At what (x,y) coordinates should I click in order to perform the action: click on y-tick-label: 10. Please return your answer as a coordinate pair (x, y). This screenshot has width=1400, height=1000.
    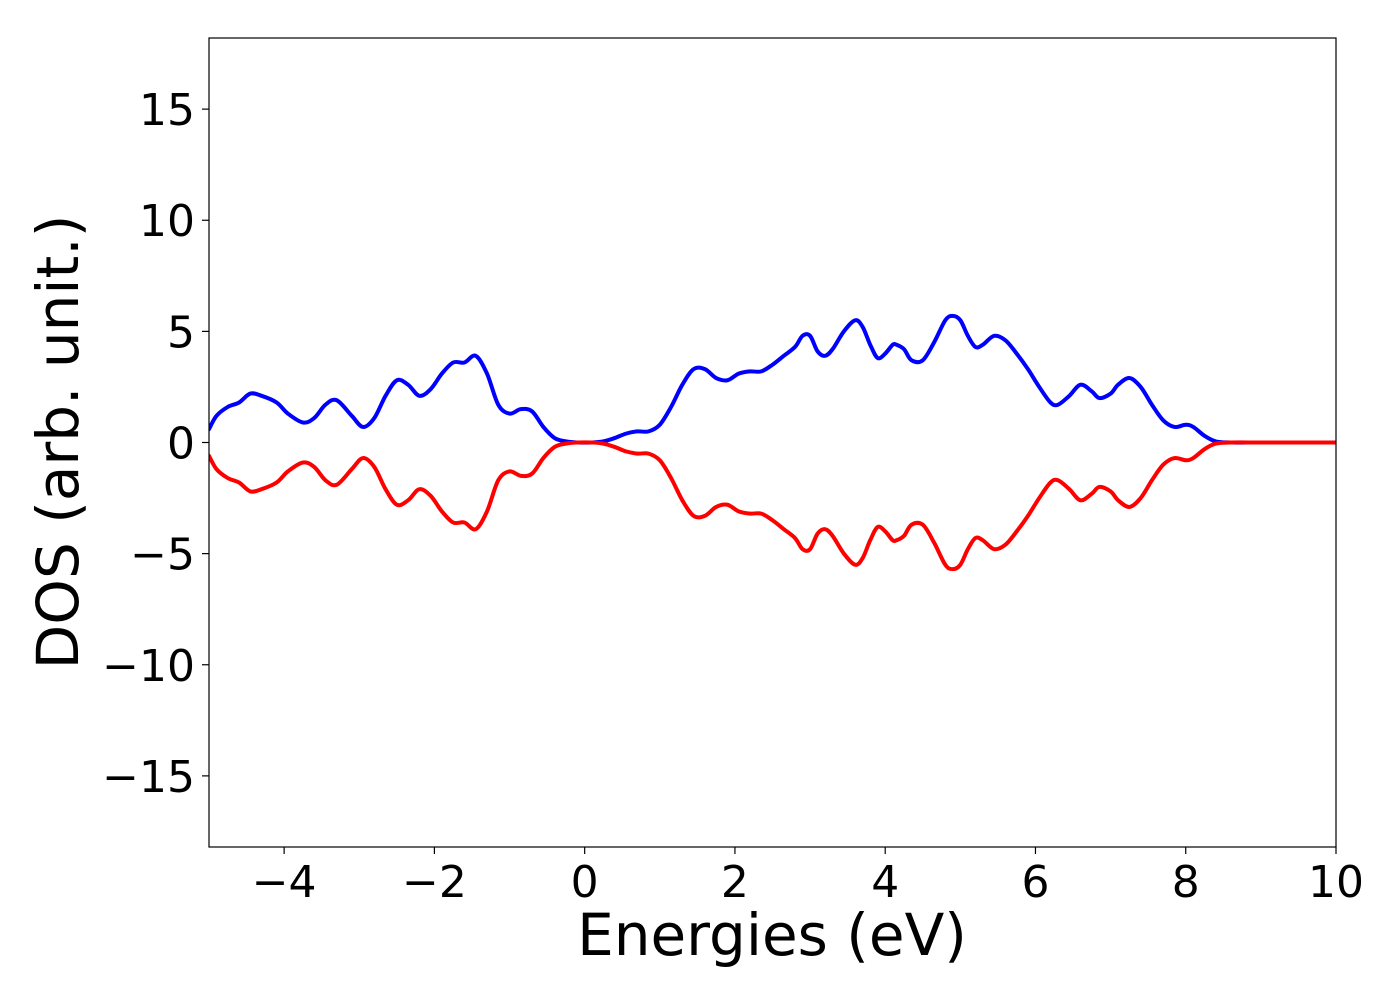
    Looking at the image, I should click on (167, 221).